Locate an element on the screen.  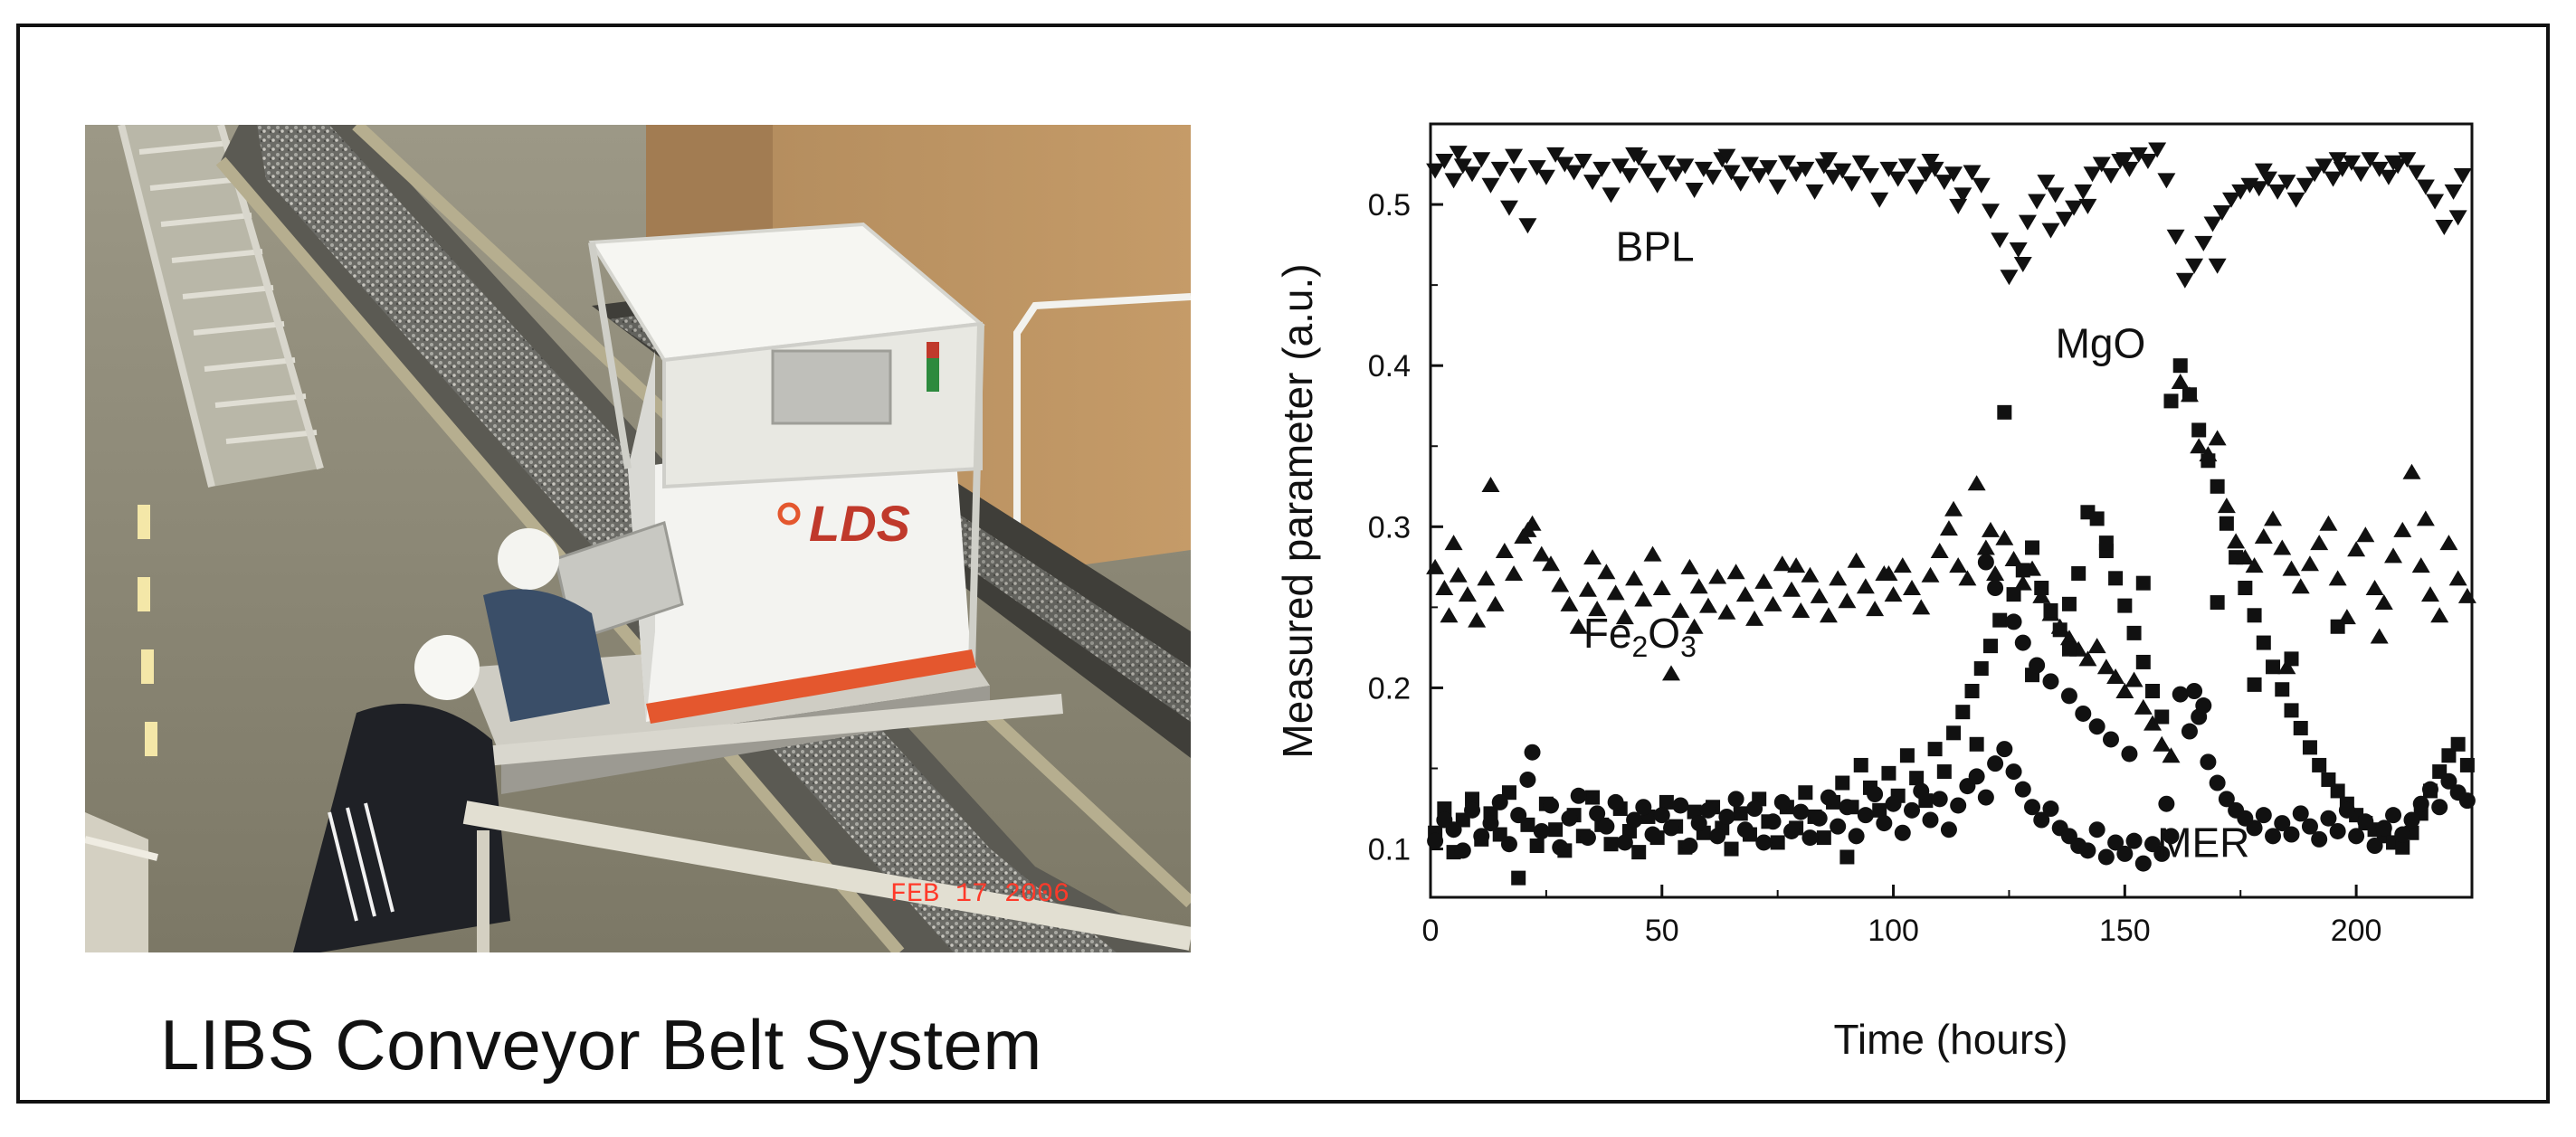
series-mer-points is located at coordinates (1951, 713).